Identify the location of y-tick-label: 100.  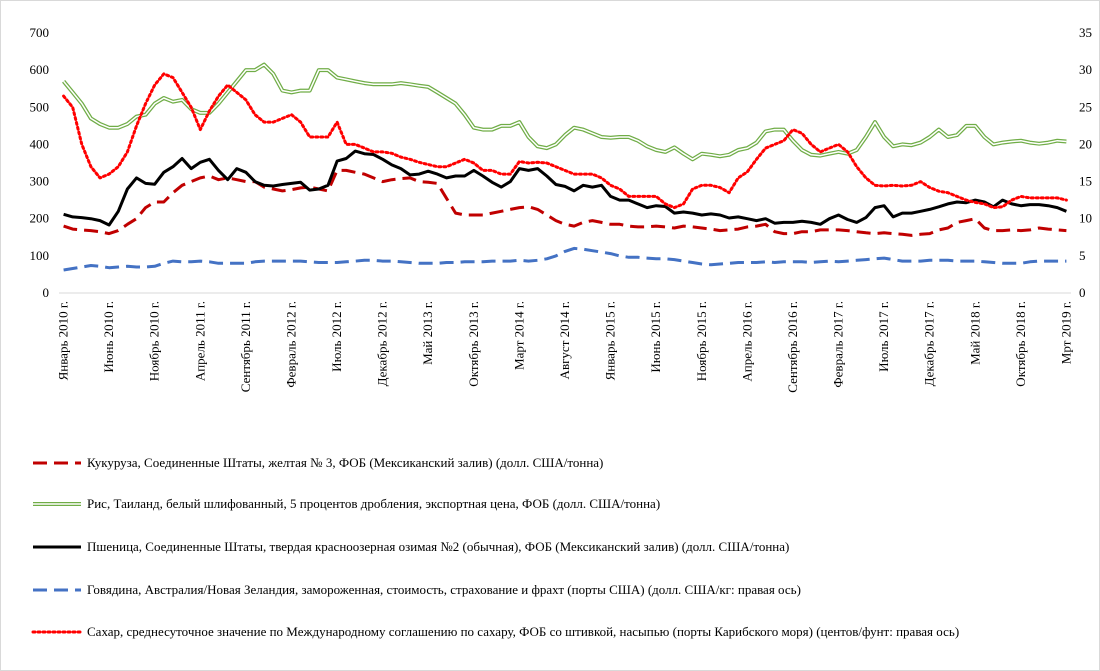
(40, 255).